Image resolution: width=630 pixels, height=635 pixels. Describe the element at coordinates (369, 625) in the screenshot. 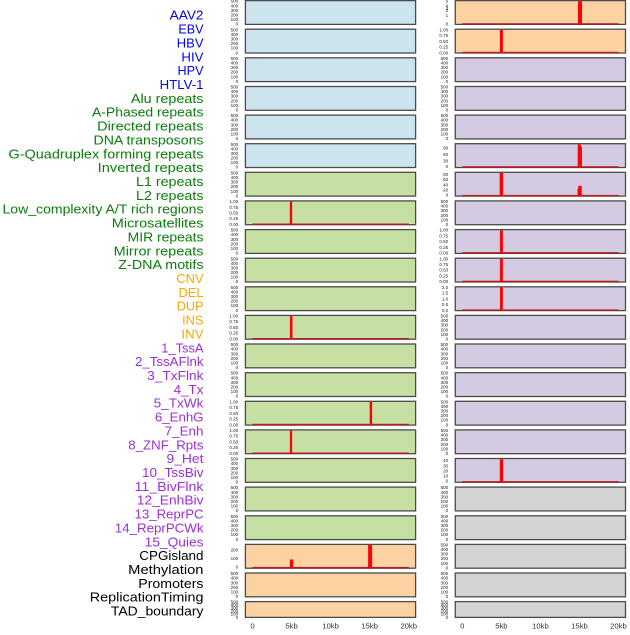

I see `svg-text: 15kb` at that location.